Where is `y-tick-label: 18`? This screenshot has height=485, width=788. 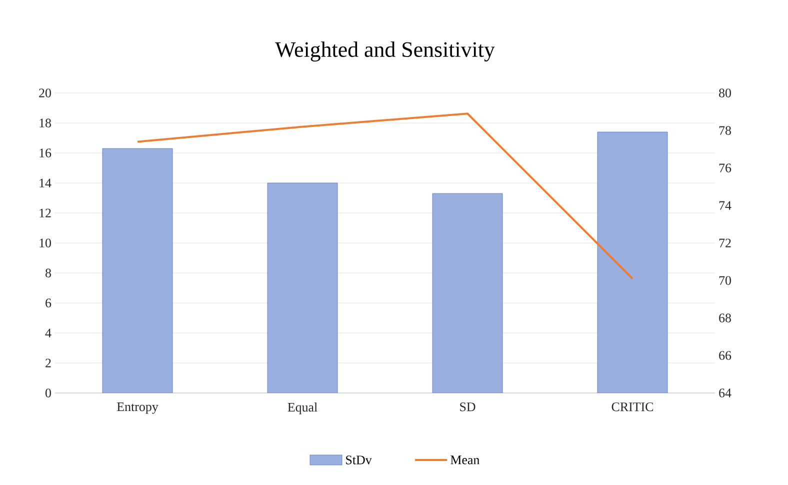 y-tick-label: 18 is located at coordinates (45, 123).